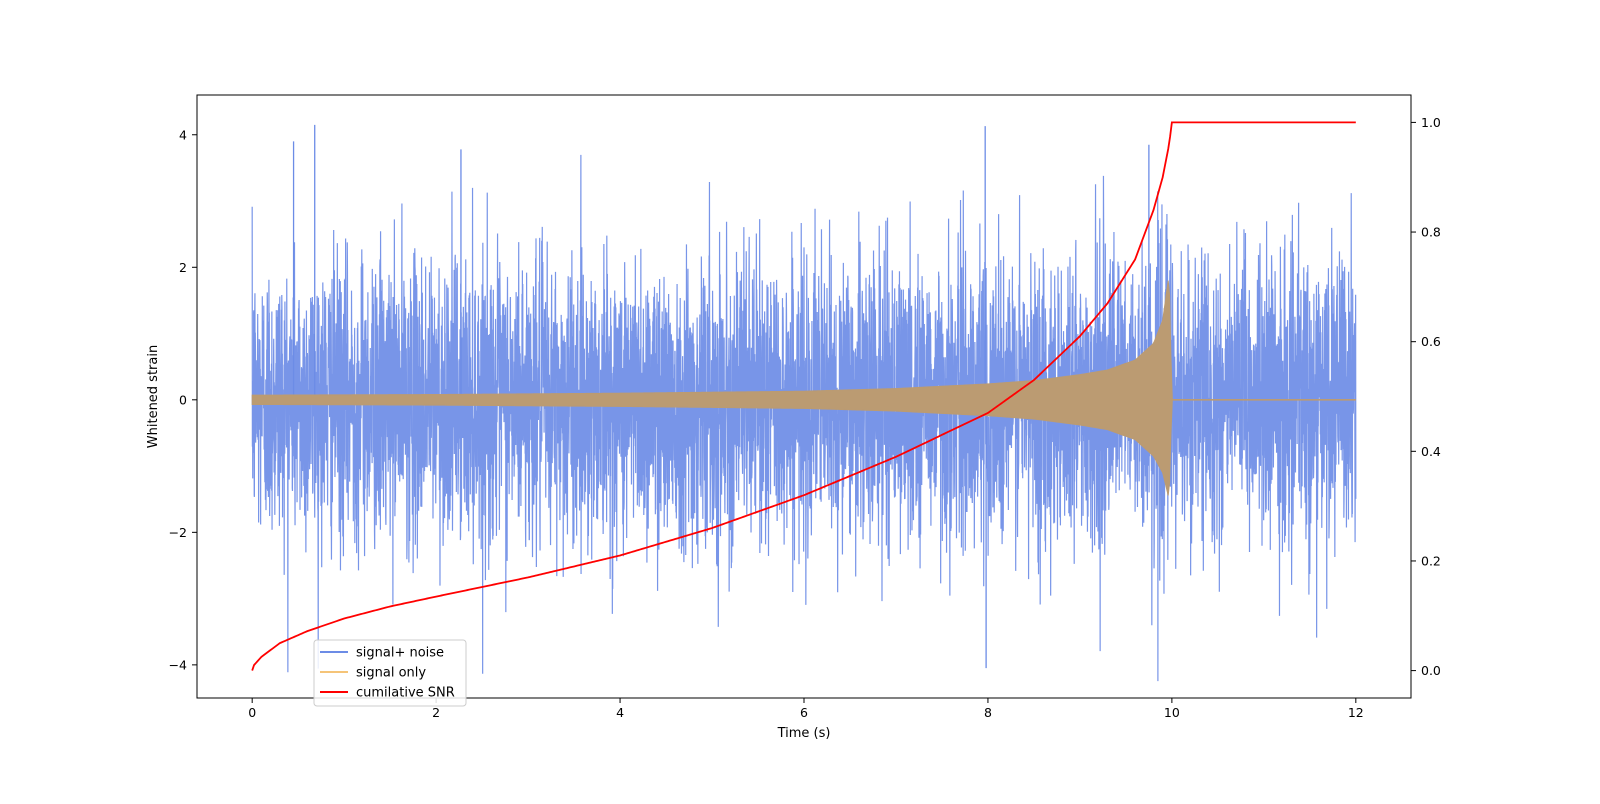  I want to click on x-tick-label: 6, so click(804, 712).